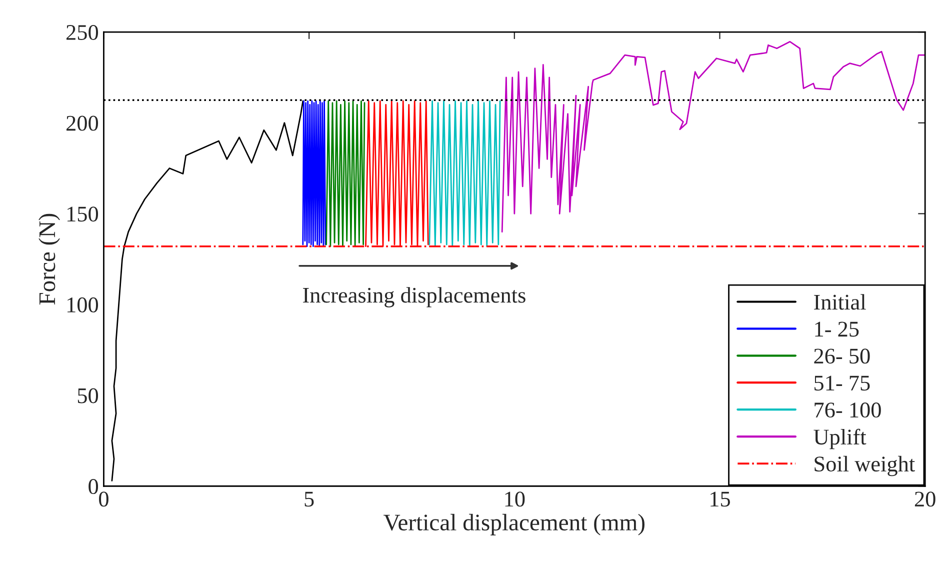 This screenshot has width=943, height=562. What do you see at coordinates (842, 356) in the screenshot?
I see `legend-label: 26- 50` at bounding box center [842, 356].